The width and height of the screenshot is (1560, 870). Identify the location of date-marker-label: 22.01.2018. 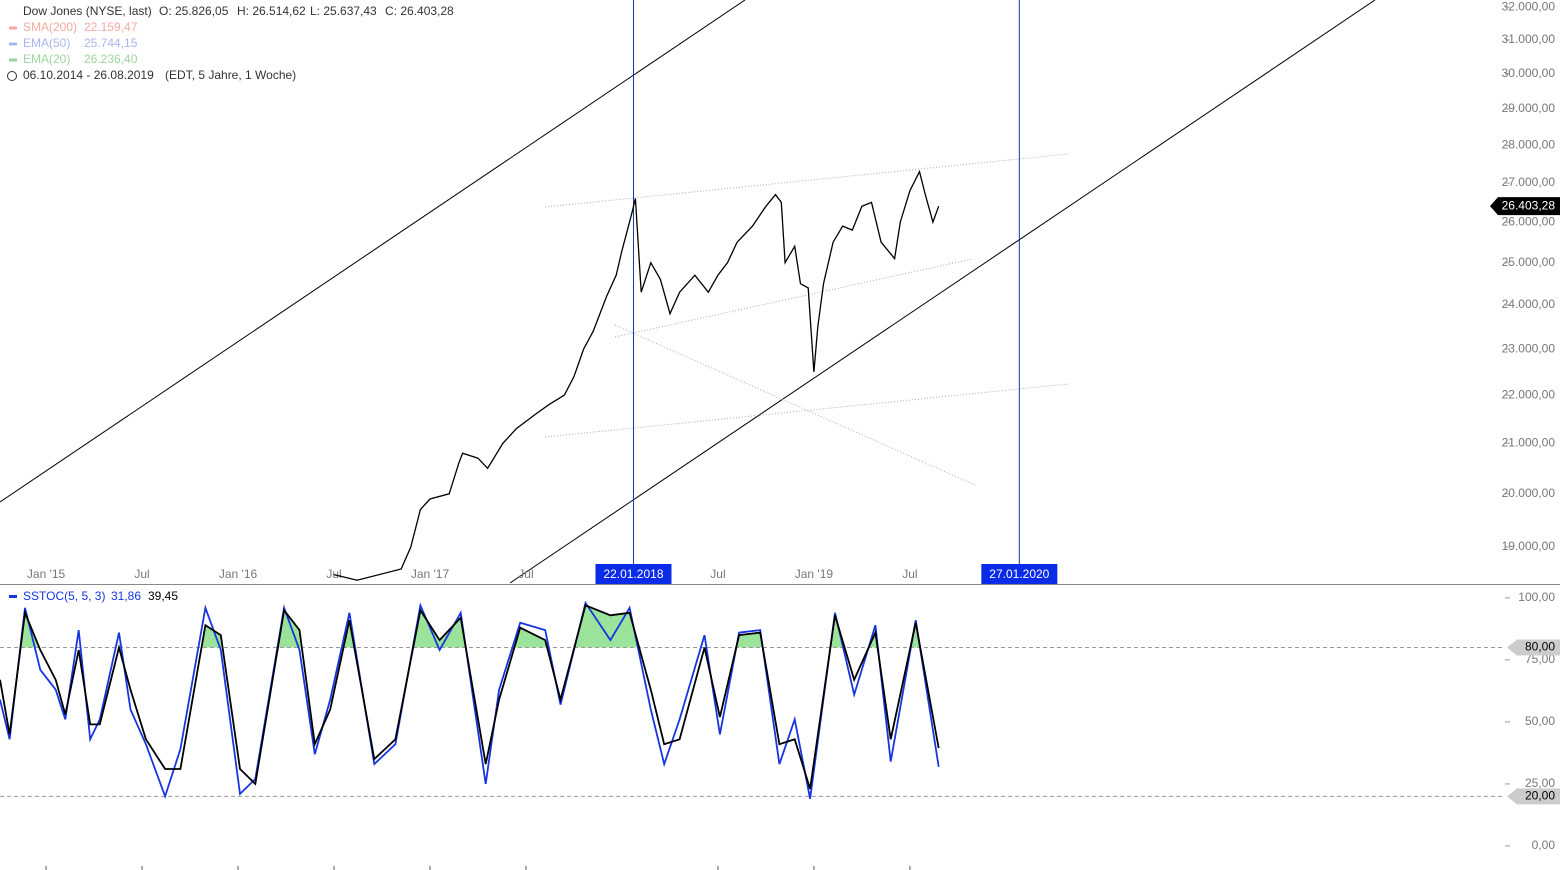
(633, 574).